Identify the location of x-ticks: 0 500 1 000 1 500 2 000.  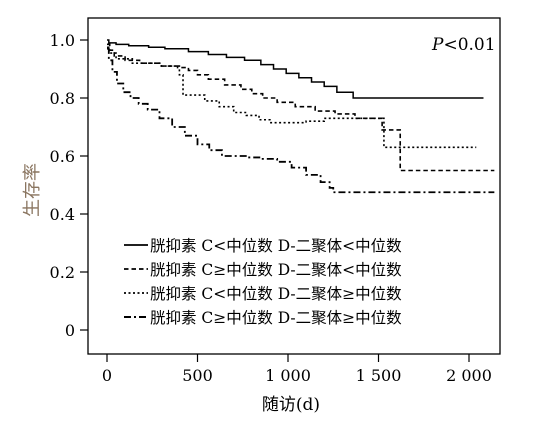
(297, 369).